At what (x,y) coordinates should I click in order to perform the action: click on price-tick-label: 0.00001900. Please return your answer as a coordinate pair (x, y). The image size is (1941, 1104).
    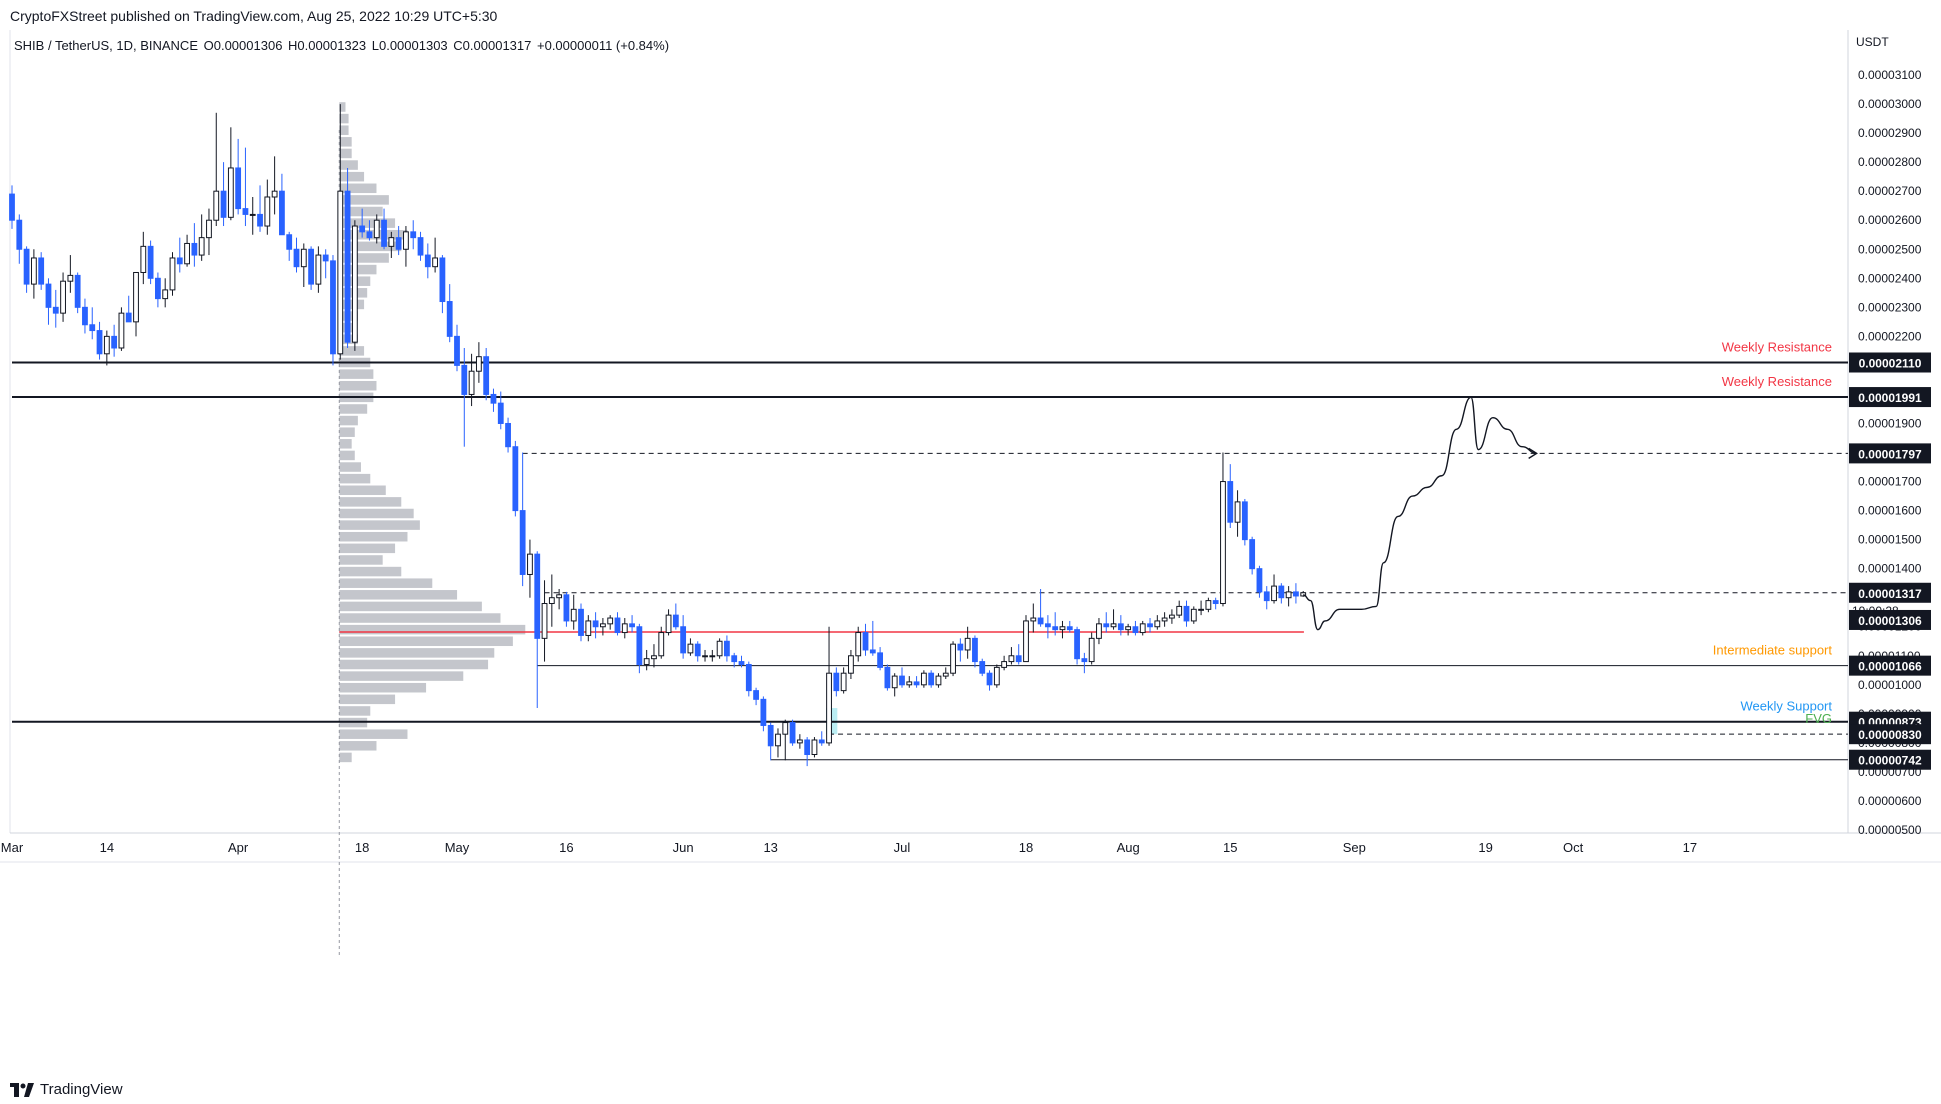
    Looking at the image, I should click on (1890, 423).